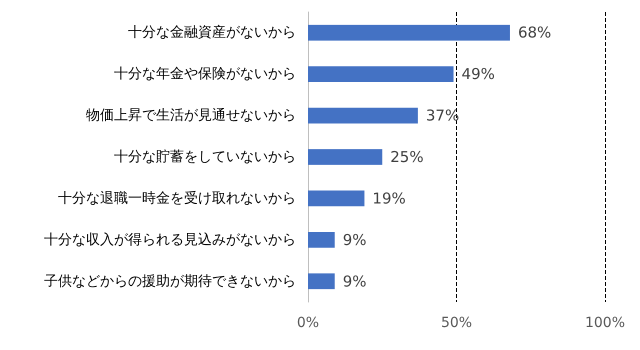  What do you see at coordinates (605, 323) in the screenshot?
I see `x-tick-label: 100%` at bounding box center [605, 323].